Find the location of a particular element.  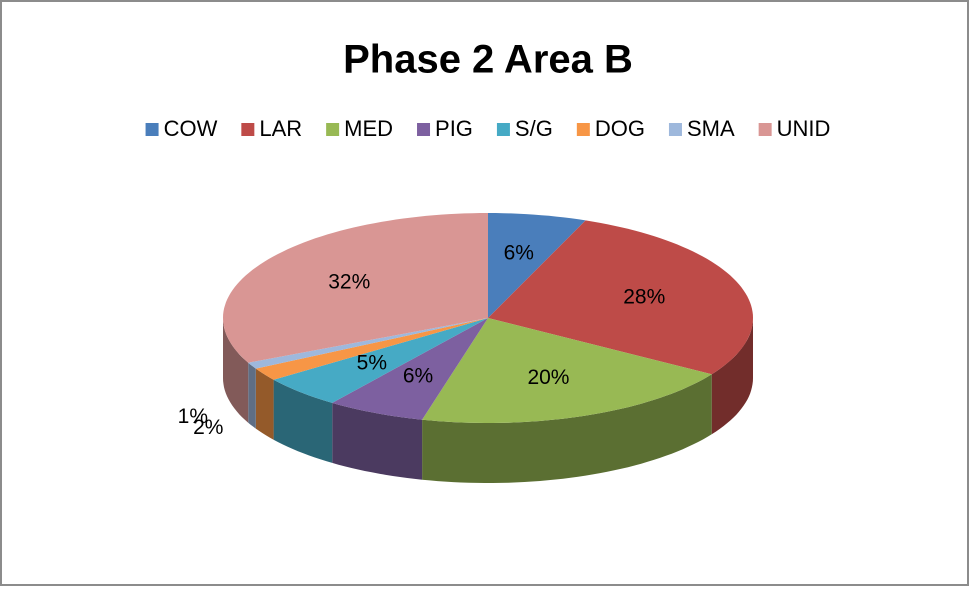

data-label: 32% is located at coordinates (349, 282).